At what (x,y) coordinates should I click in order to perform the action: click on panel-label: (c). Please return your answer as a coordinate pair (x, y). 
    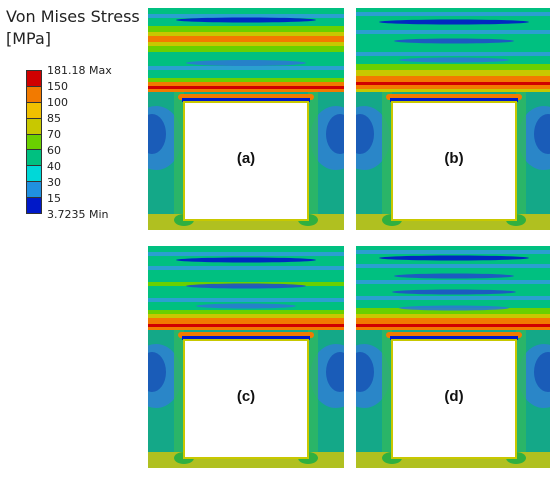
    Looking at the image, I should click on (246, 396).